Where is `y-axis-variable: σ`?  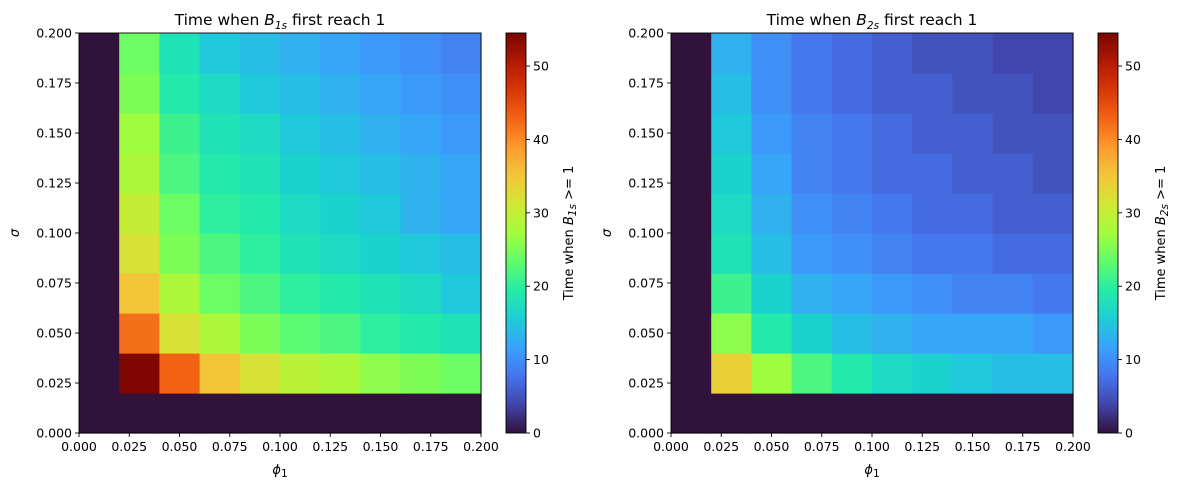
y-axis-variable: σ is located at coordinates (607, 232).